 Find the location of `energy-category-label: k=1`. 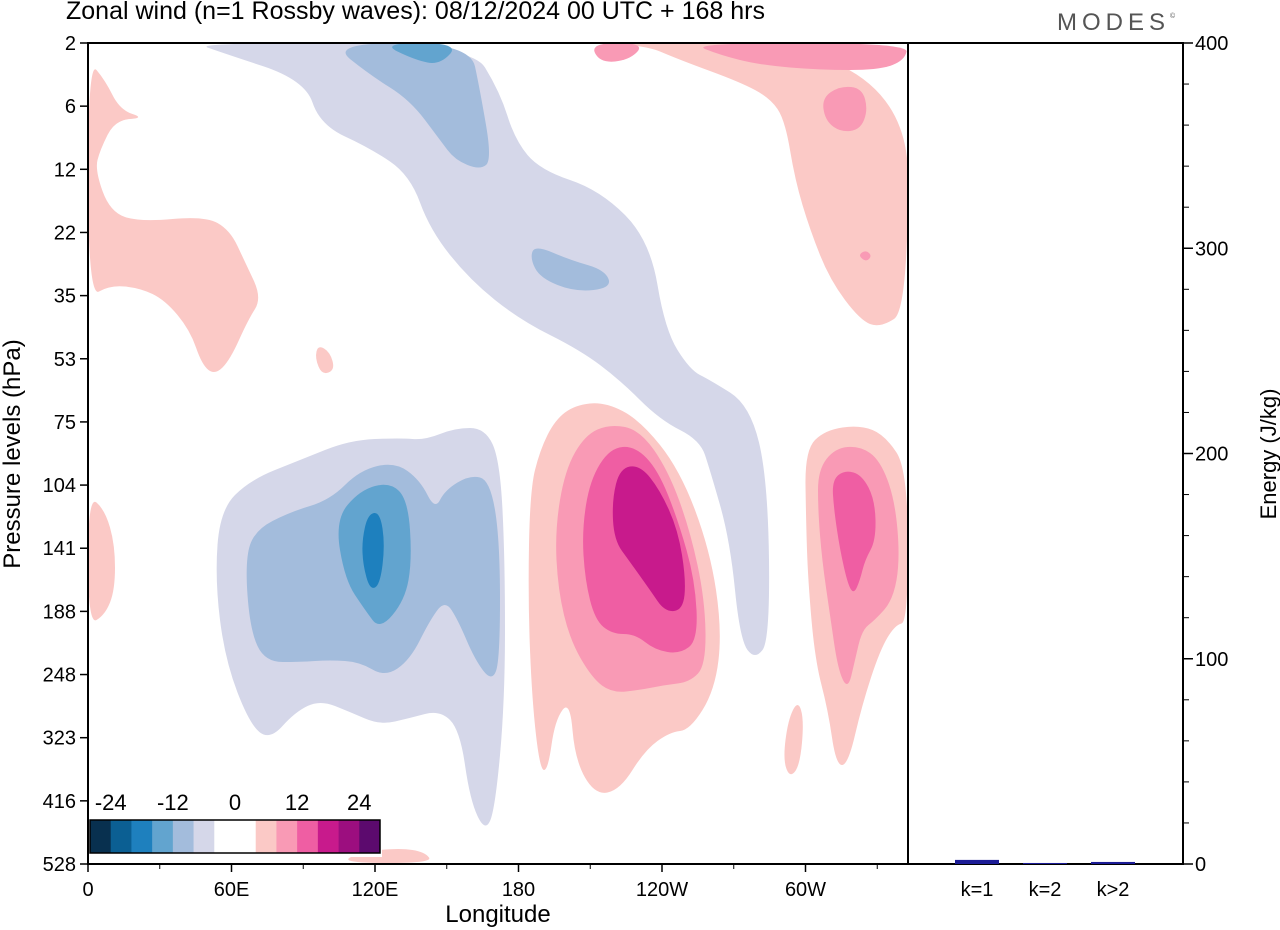

energy-category-label: k=1 is located at coordinates (977, 890).